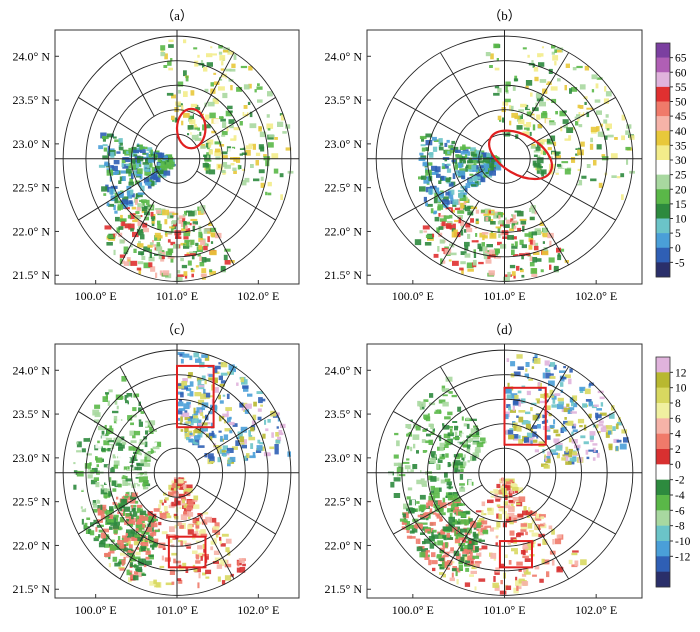 The image size is (700, 632). Describe the element at coordinates (680, 496) in the screenshot. I see `colorbar-label: -4` at that location.